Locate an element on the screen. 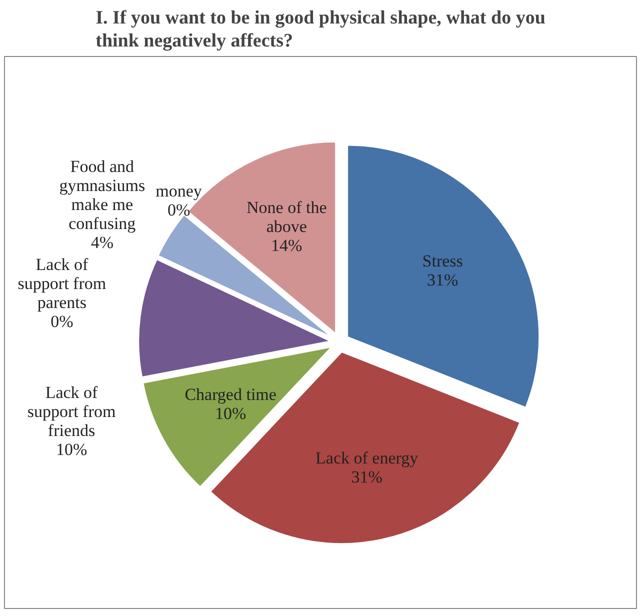 The width and height of the screenshot is (644, 616). slice-label: None of the above is located at coordinates (286, 217).